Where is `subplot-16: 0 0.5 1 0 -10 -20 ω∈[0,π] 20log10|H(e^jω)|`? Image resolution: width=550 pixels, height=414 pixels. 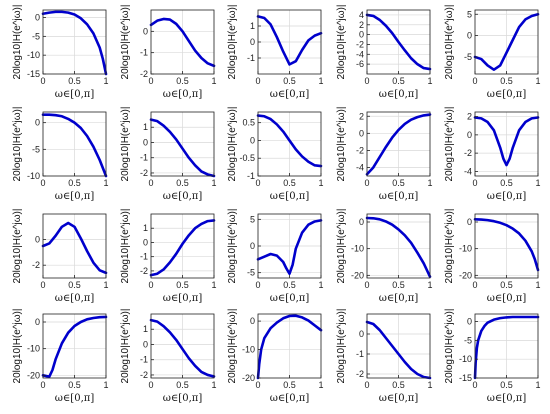
subplot-16: 0 0.5 1 0 -10 -20 ω∈[0,π] 20log10|H(e^jω)| is located at coordinates (60, 356).